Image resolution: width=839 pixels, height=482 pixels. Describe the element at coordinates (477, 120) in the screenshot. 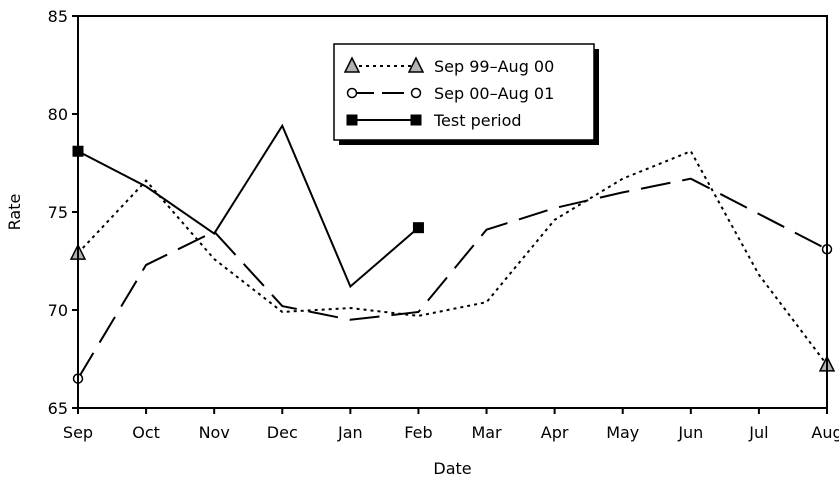

I see `legend-label: Test period` at that location.